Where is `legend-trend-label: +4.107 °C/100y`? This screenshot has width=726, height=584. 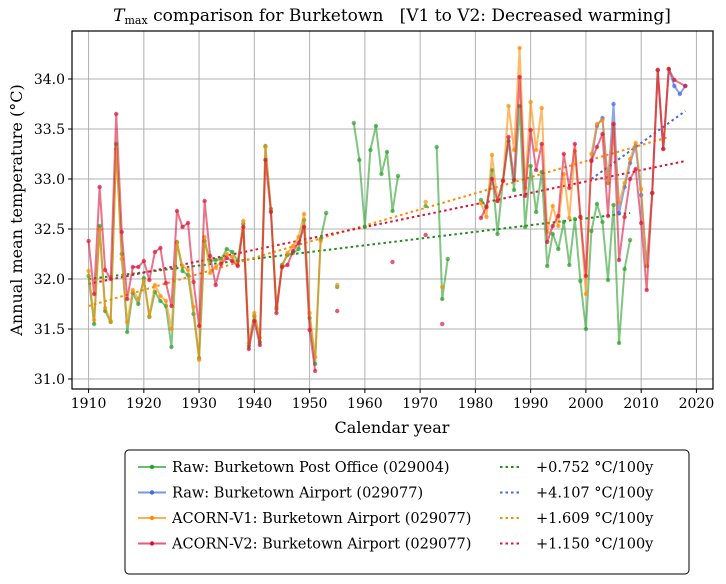 legend-trend-label: +4.107 °C/100y is located at coordinates (595, 494).